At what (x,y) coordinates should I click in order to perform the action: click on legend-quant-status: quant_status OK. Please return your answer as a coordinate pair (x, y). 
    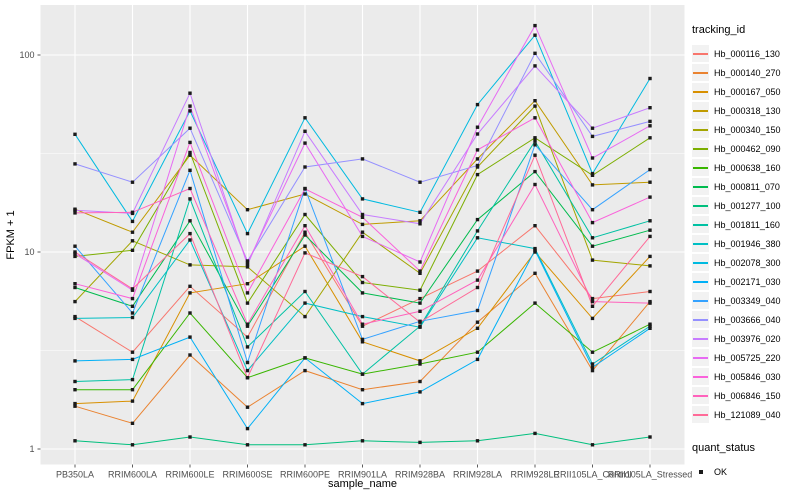
    Looking at the image, I should click on (745, 461).